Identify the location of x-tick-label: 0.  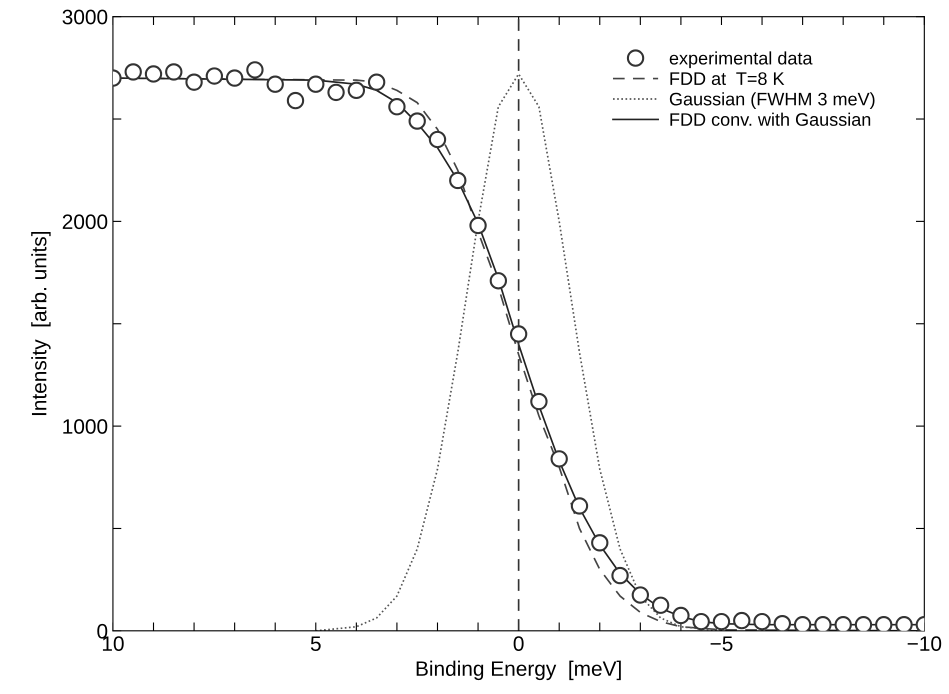
(519, 644).